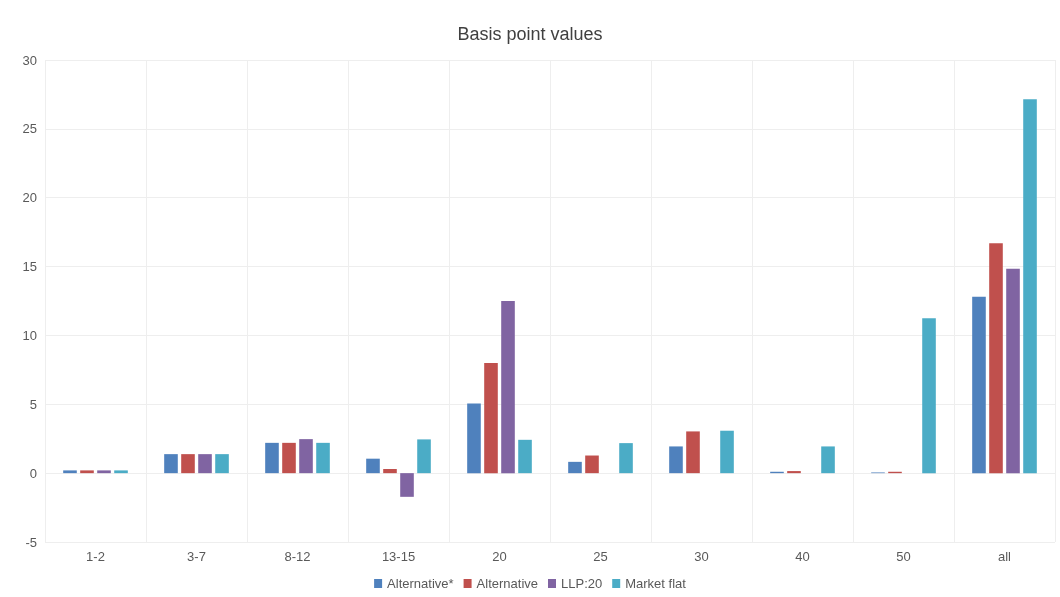 This screenshot has width=1060, height=597. What do you see at coordinates (29, 335) in the screenshot?
I see `y-tick-label: 10` at bounding box center [29, 335].